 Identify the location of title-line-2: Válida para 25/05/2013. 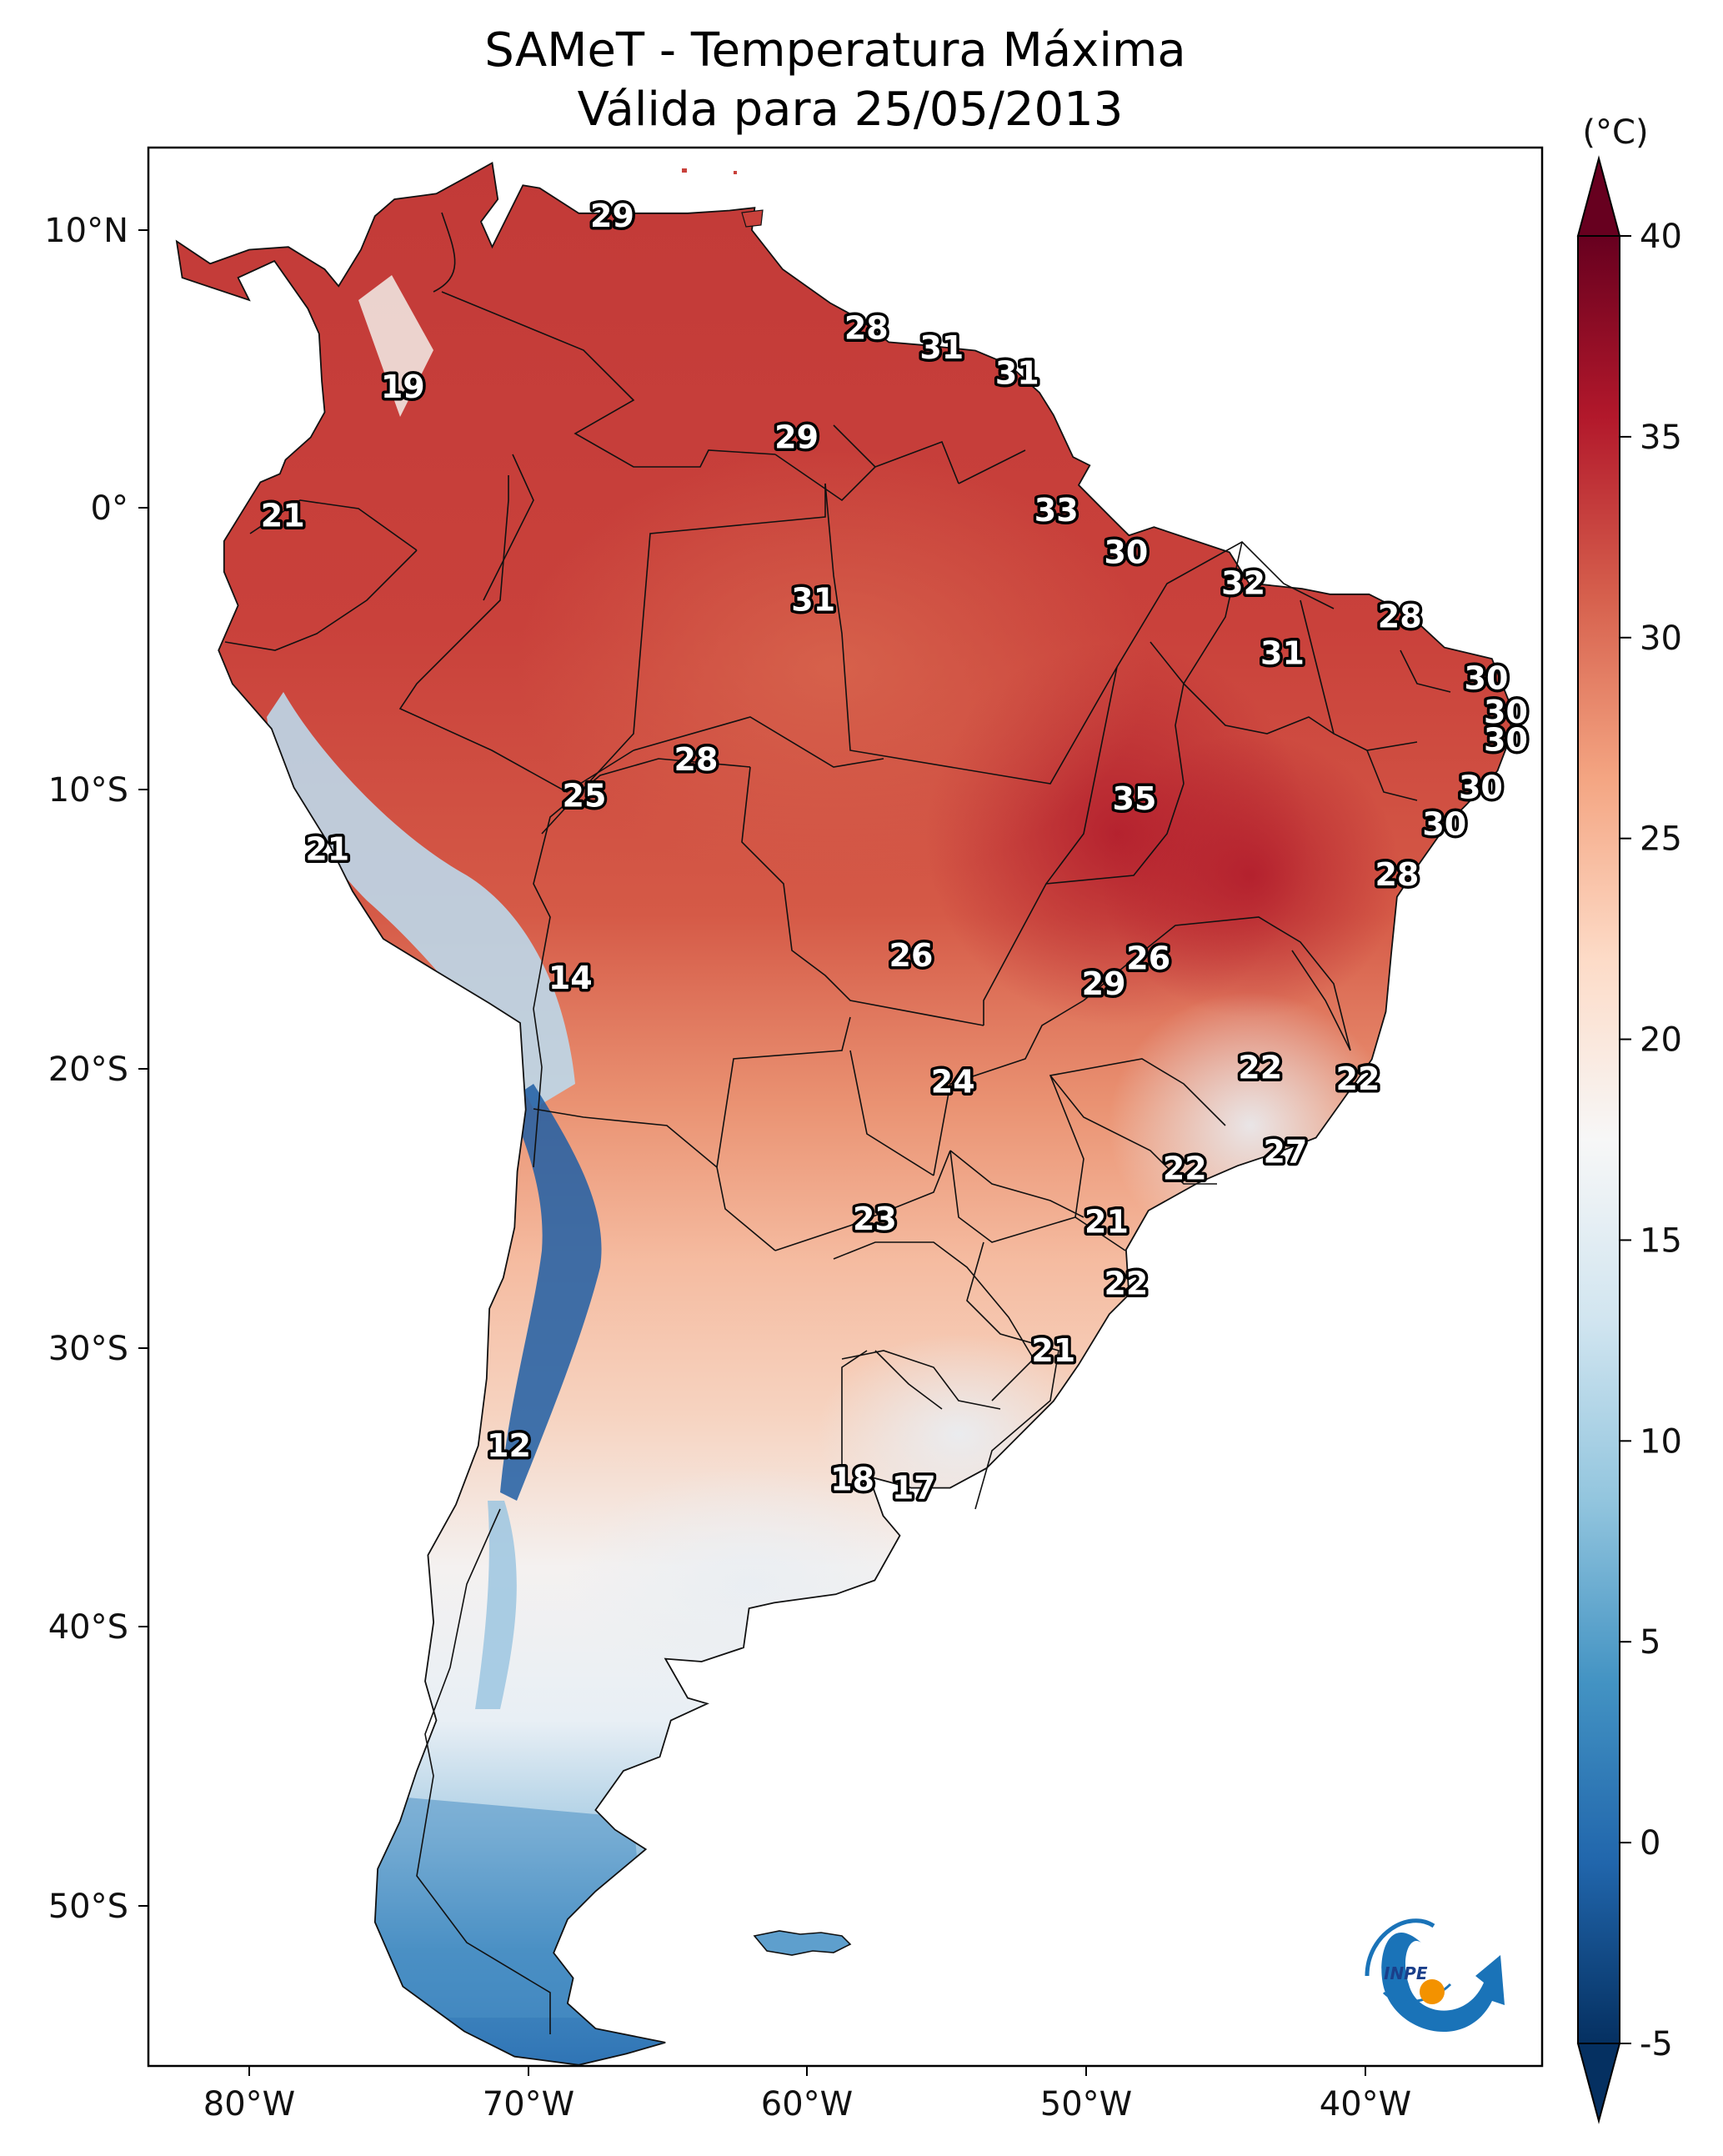
(851, 110).